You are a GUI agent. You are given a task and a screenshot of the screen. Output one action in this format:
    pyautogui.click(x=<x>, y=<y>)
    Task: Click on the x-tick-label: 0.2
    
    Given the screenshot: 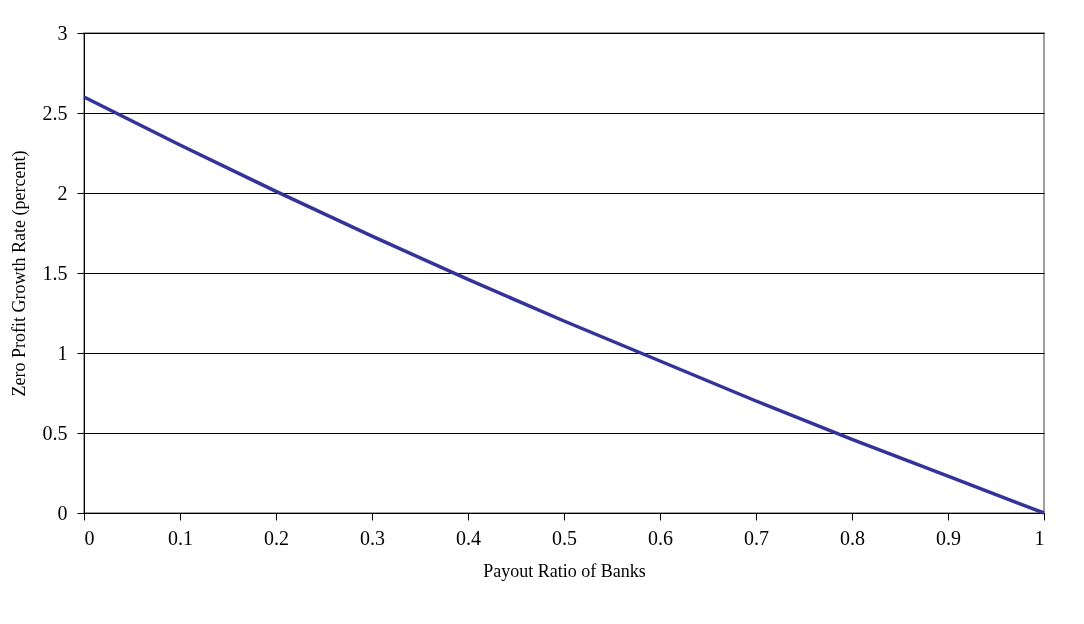 What is the action you would take?
    pyautogui.click(x=276, y=537)
    